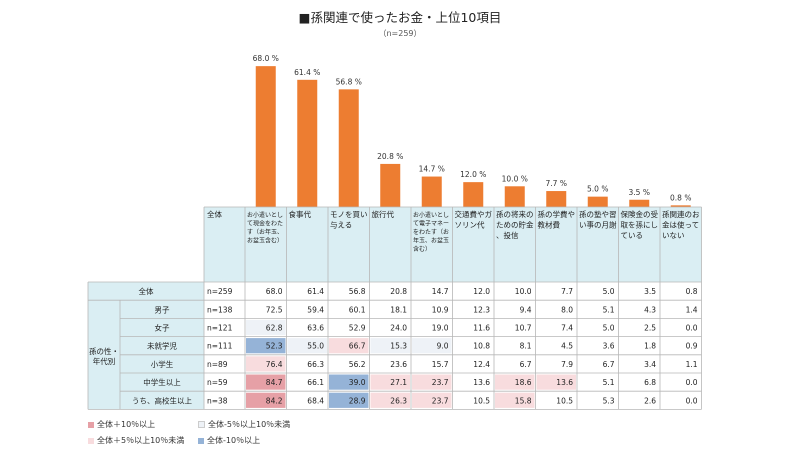  Describe the element at coordinates (481, 382) in the screenshot. I see `cell-value-5-5: 13.6` at that location.